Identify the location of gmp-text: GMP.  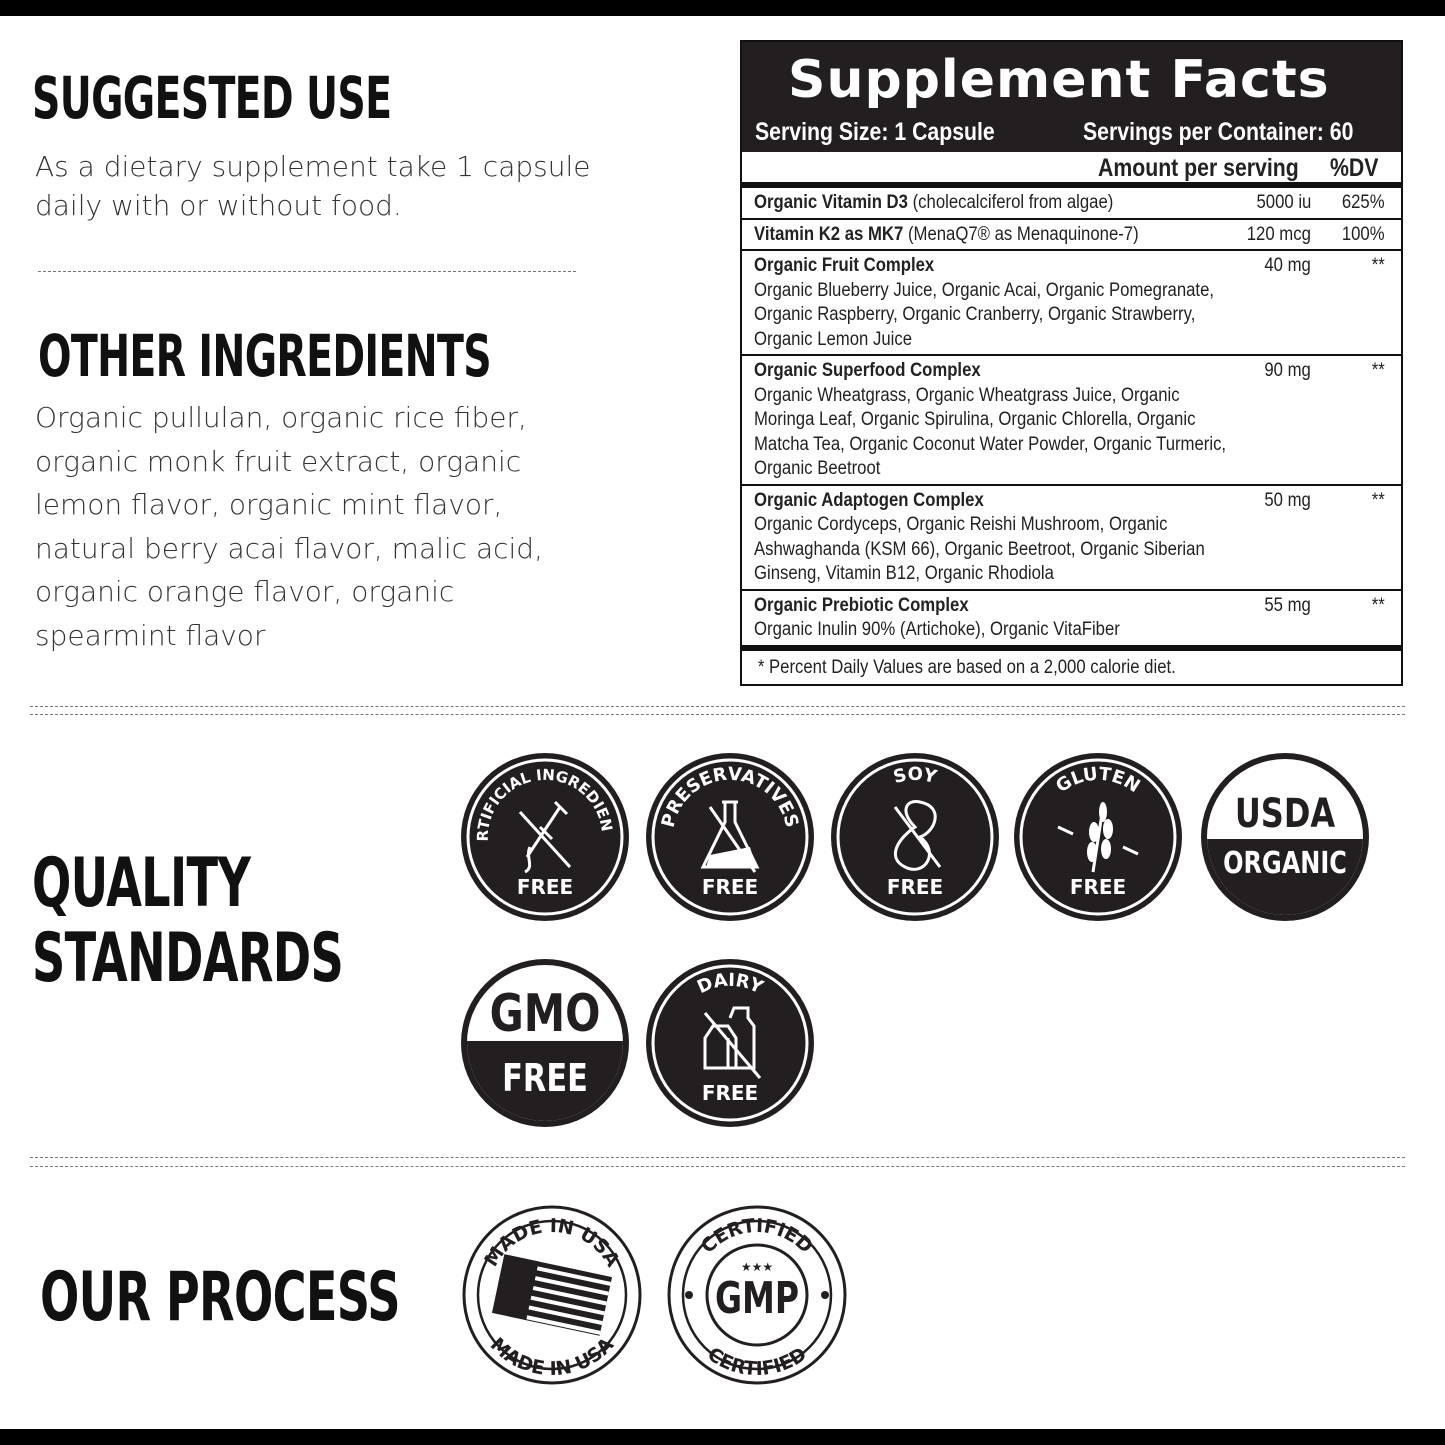
(757, 1298).